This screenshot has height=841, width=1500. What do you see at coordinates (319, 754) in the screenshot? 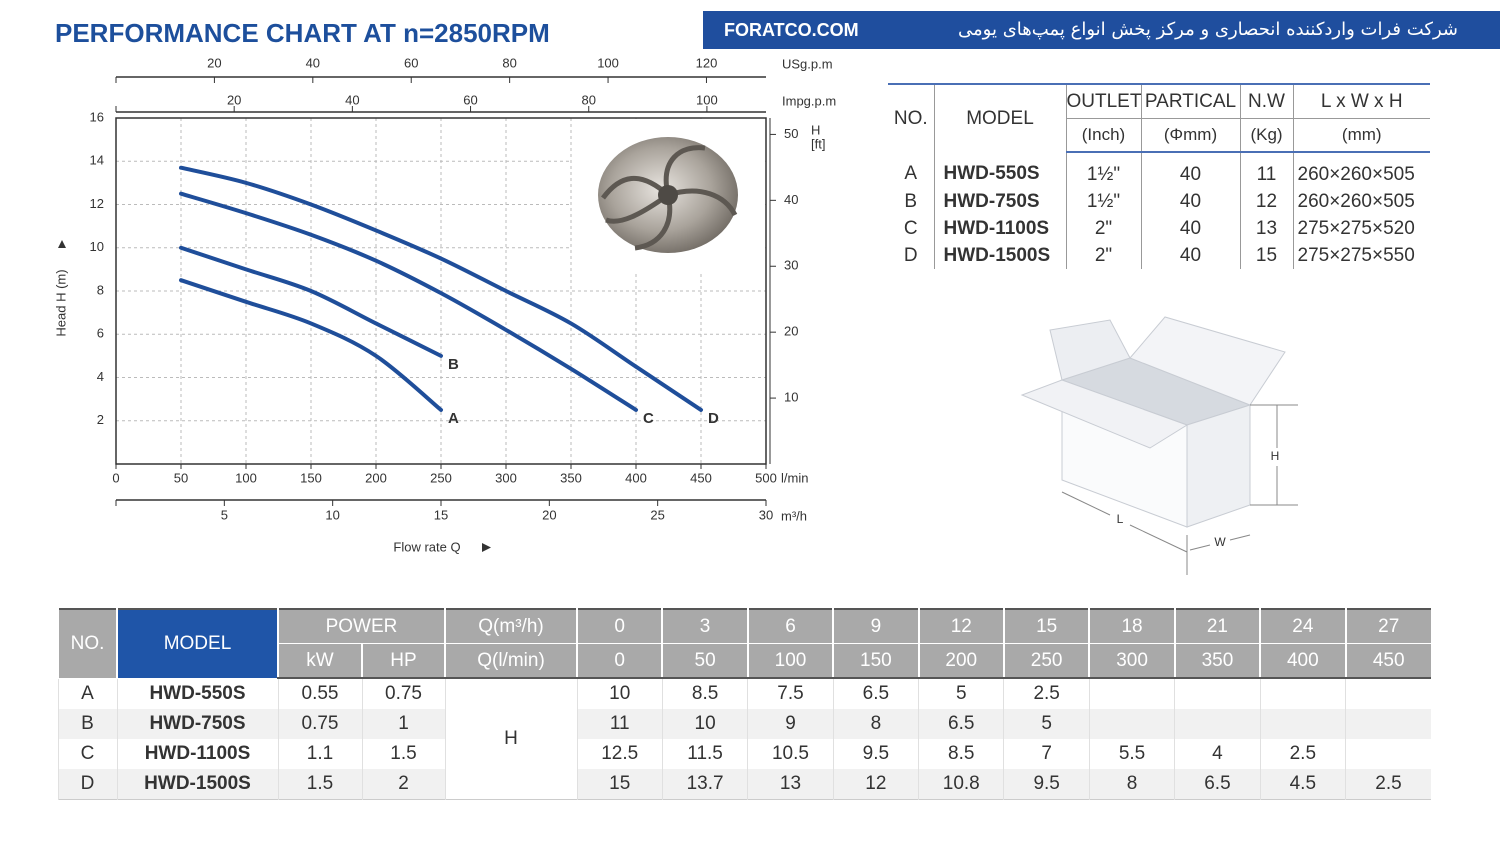
I see `cell: 1.1` at bounding box center [319, 754].